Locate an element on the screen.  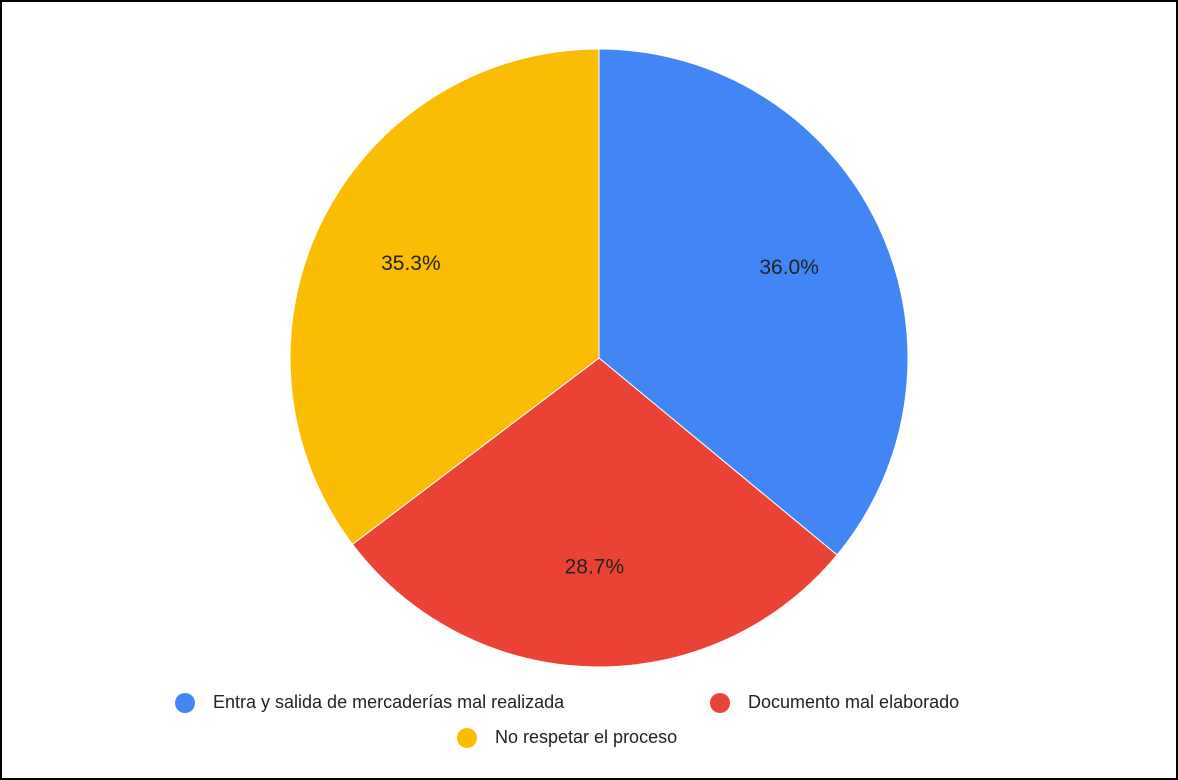
value-label: 36.0% is located at coordinates (789, 267).